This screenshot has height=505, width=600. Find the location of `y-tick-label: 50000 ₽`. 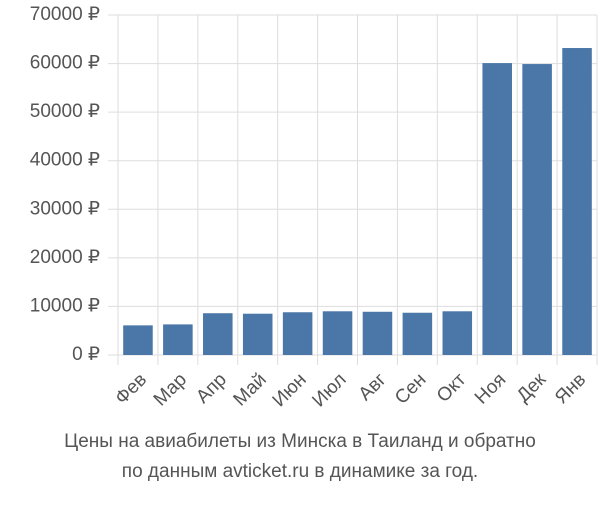

y-tick-label: 50000 ₽ is located at coordinates (65, 111).